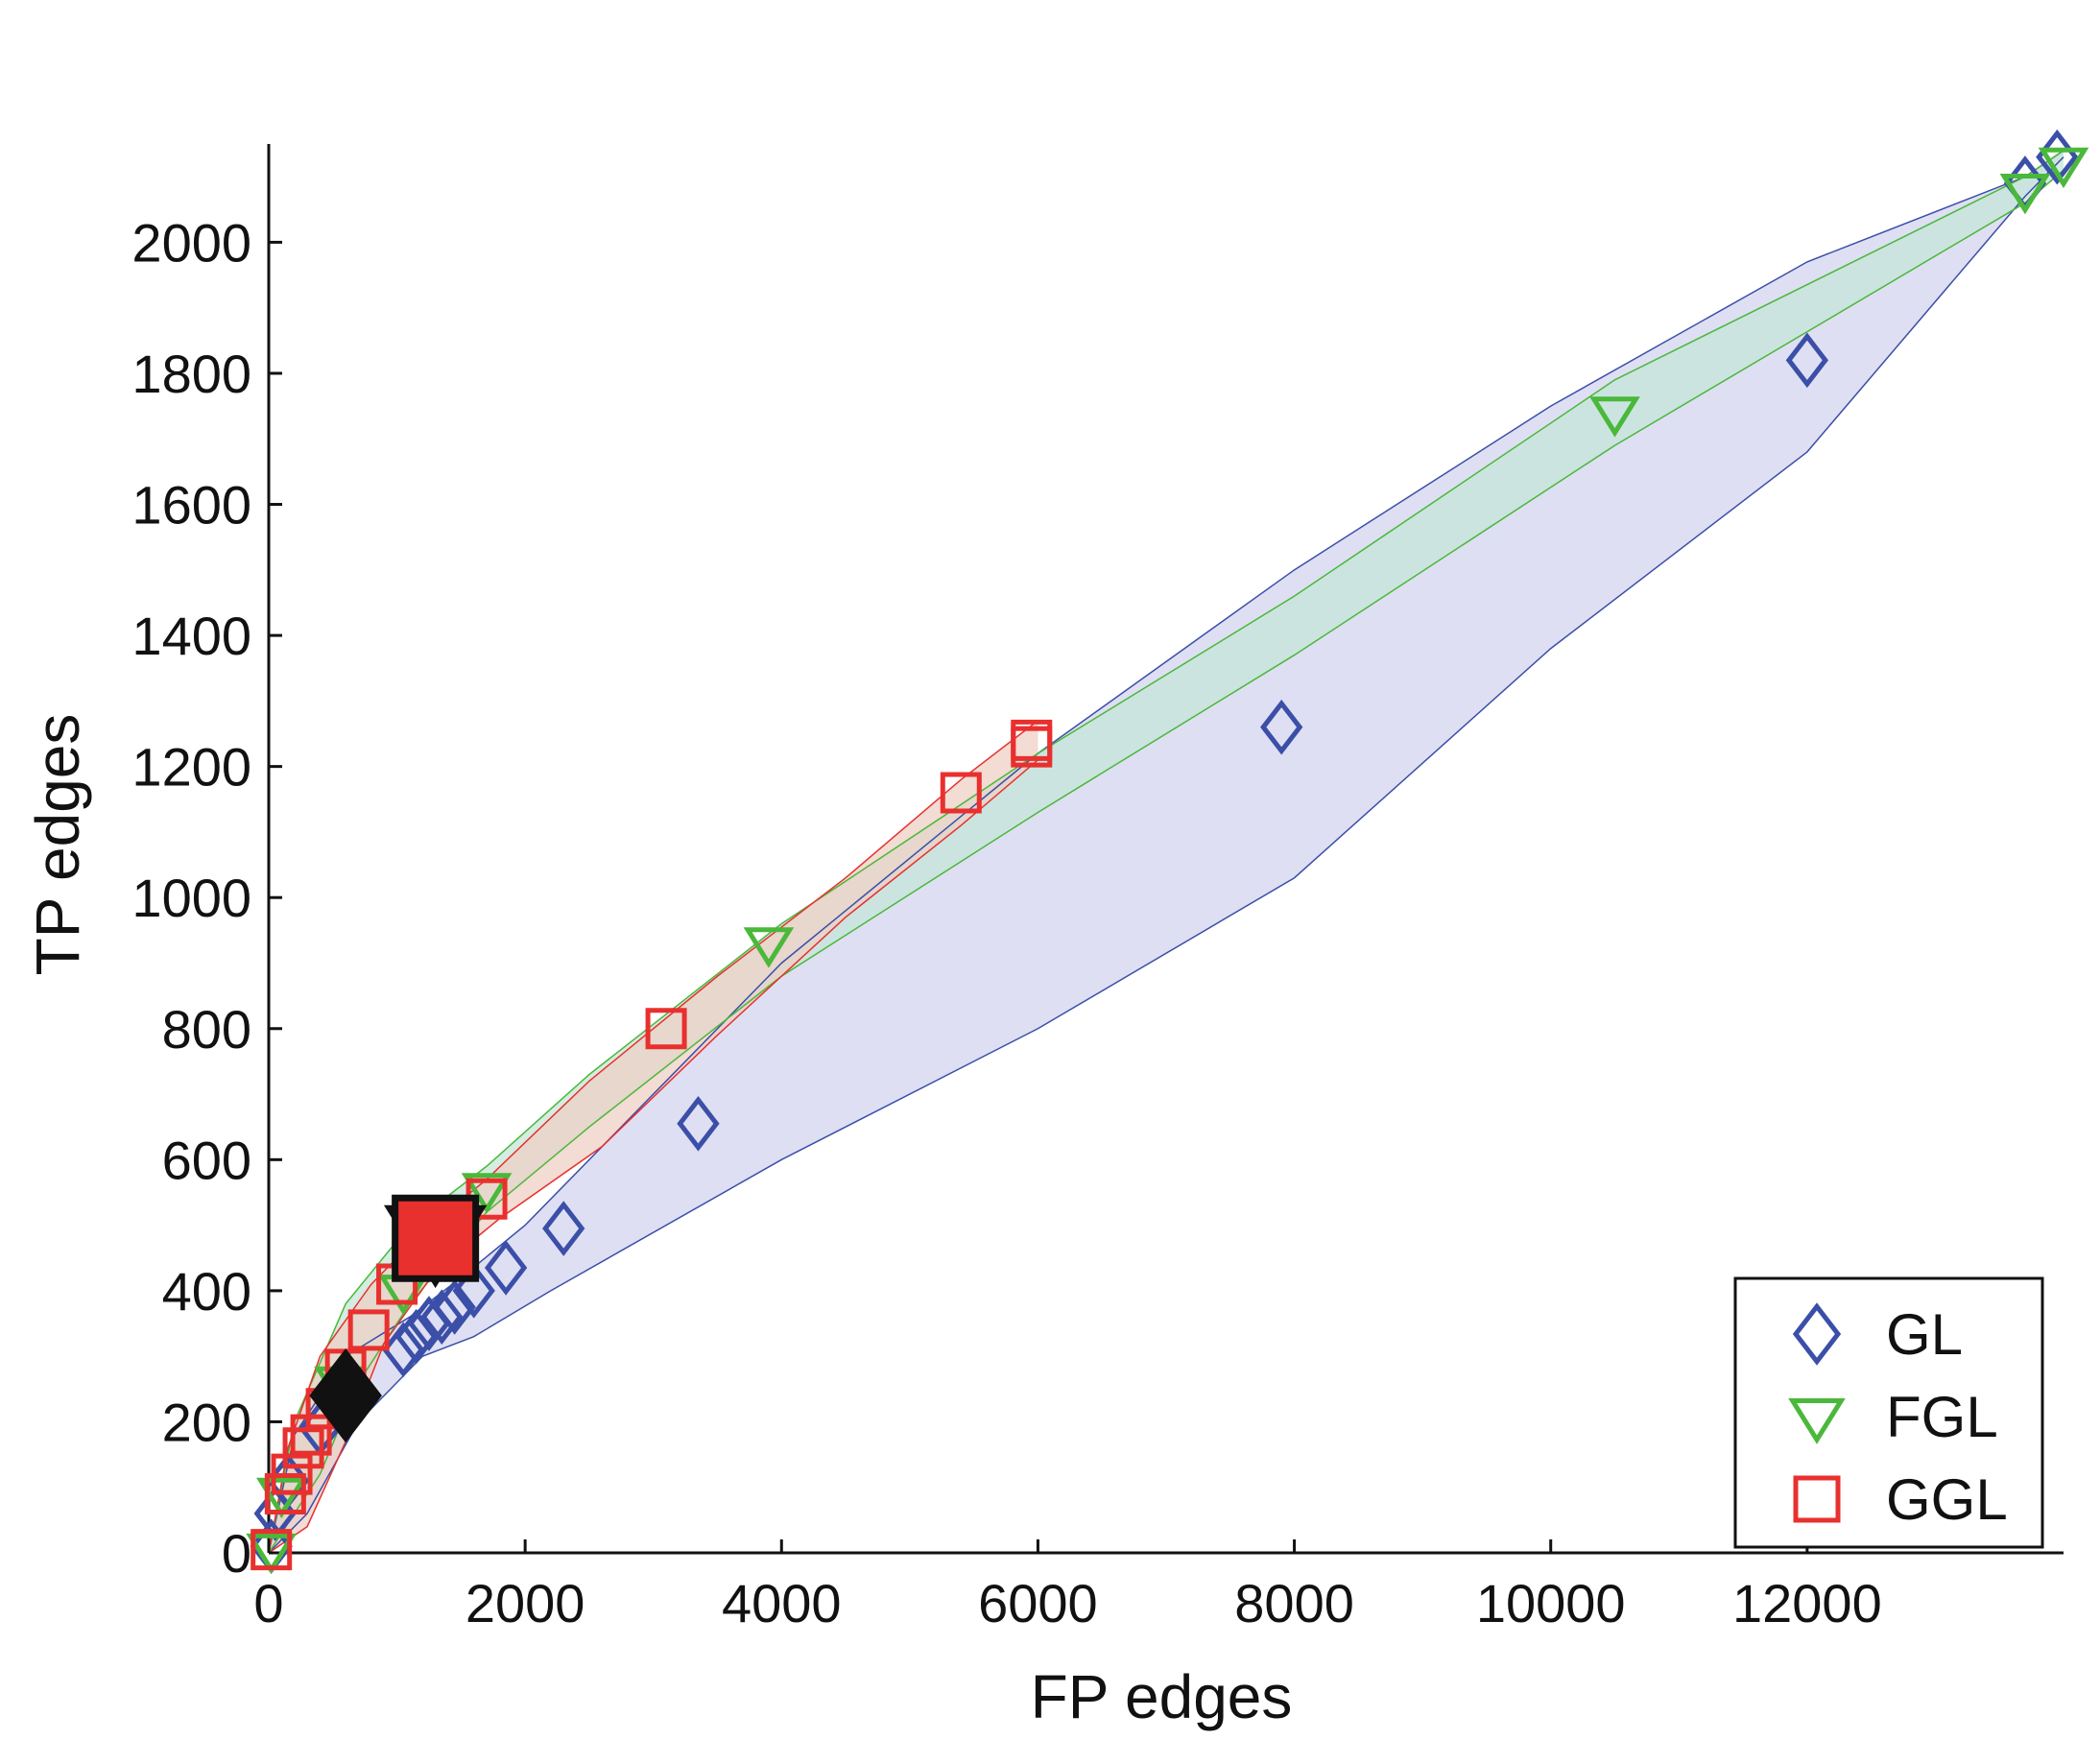 The image size is (2100, 1740). I want to click on y-tick-label: 600, so click(206, 1160).